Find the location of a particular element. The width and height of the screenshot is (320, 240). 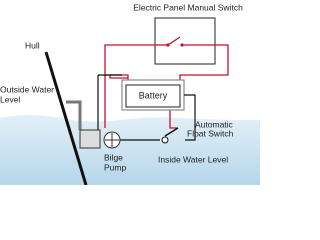

hull-line is located at coordinates (66, 118).